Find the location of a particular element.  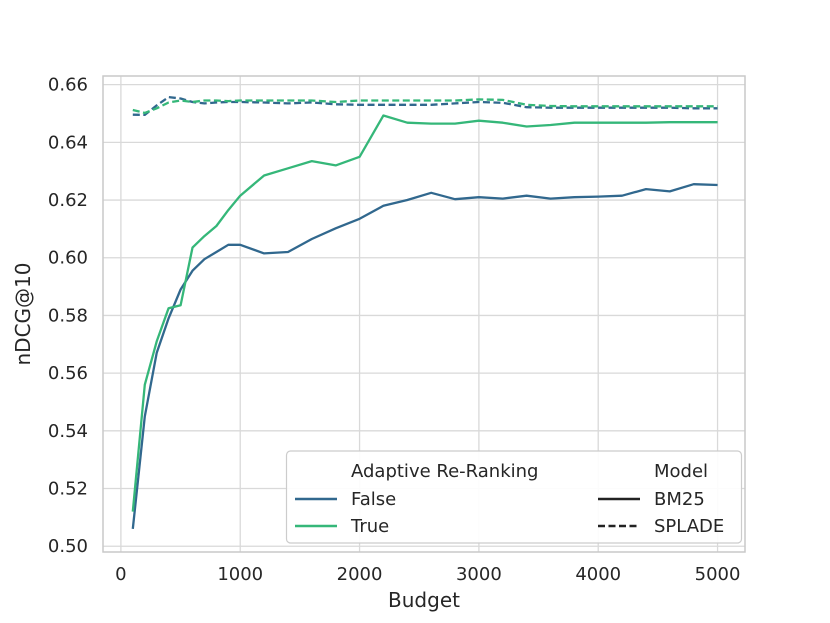

x-tick-label-5: 5000 is located at coordinates (718, 574).